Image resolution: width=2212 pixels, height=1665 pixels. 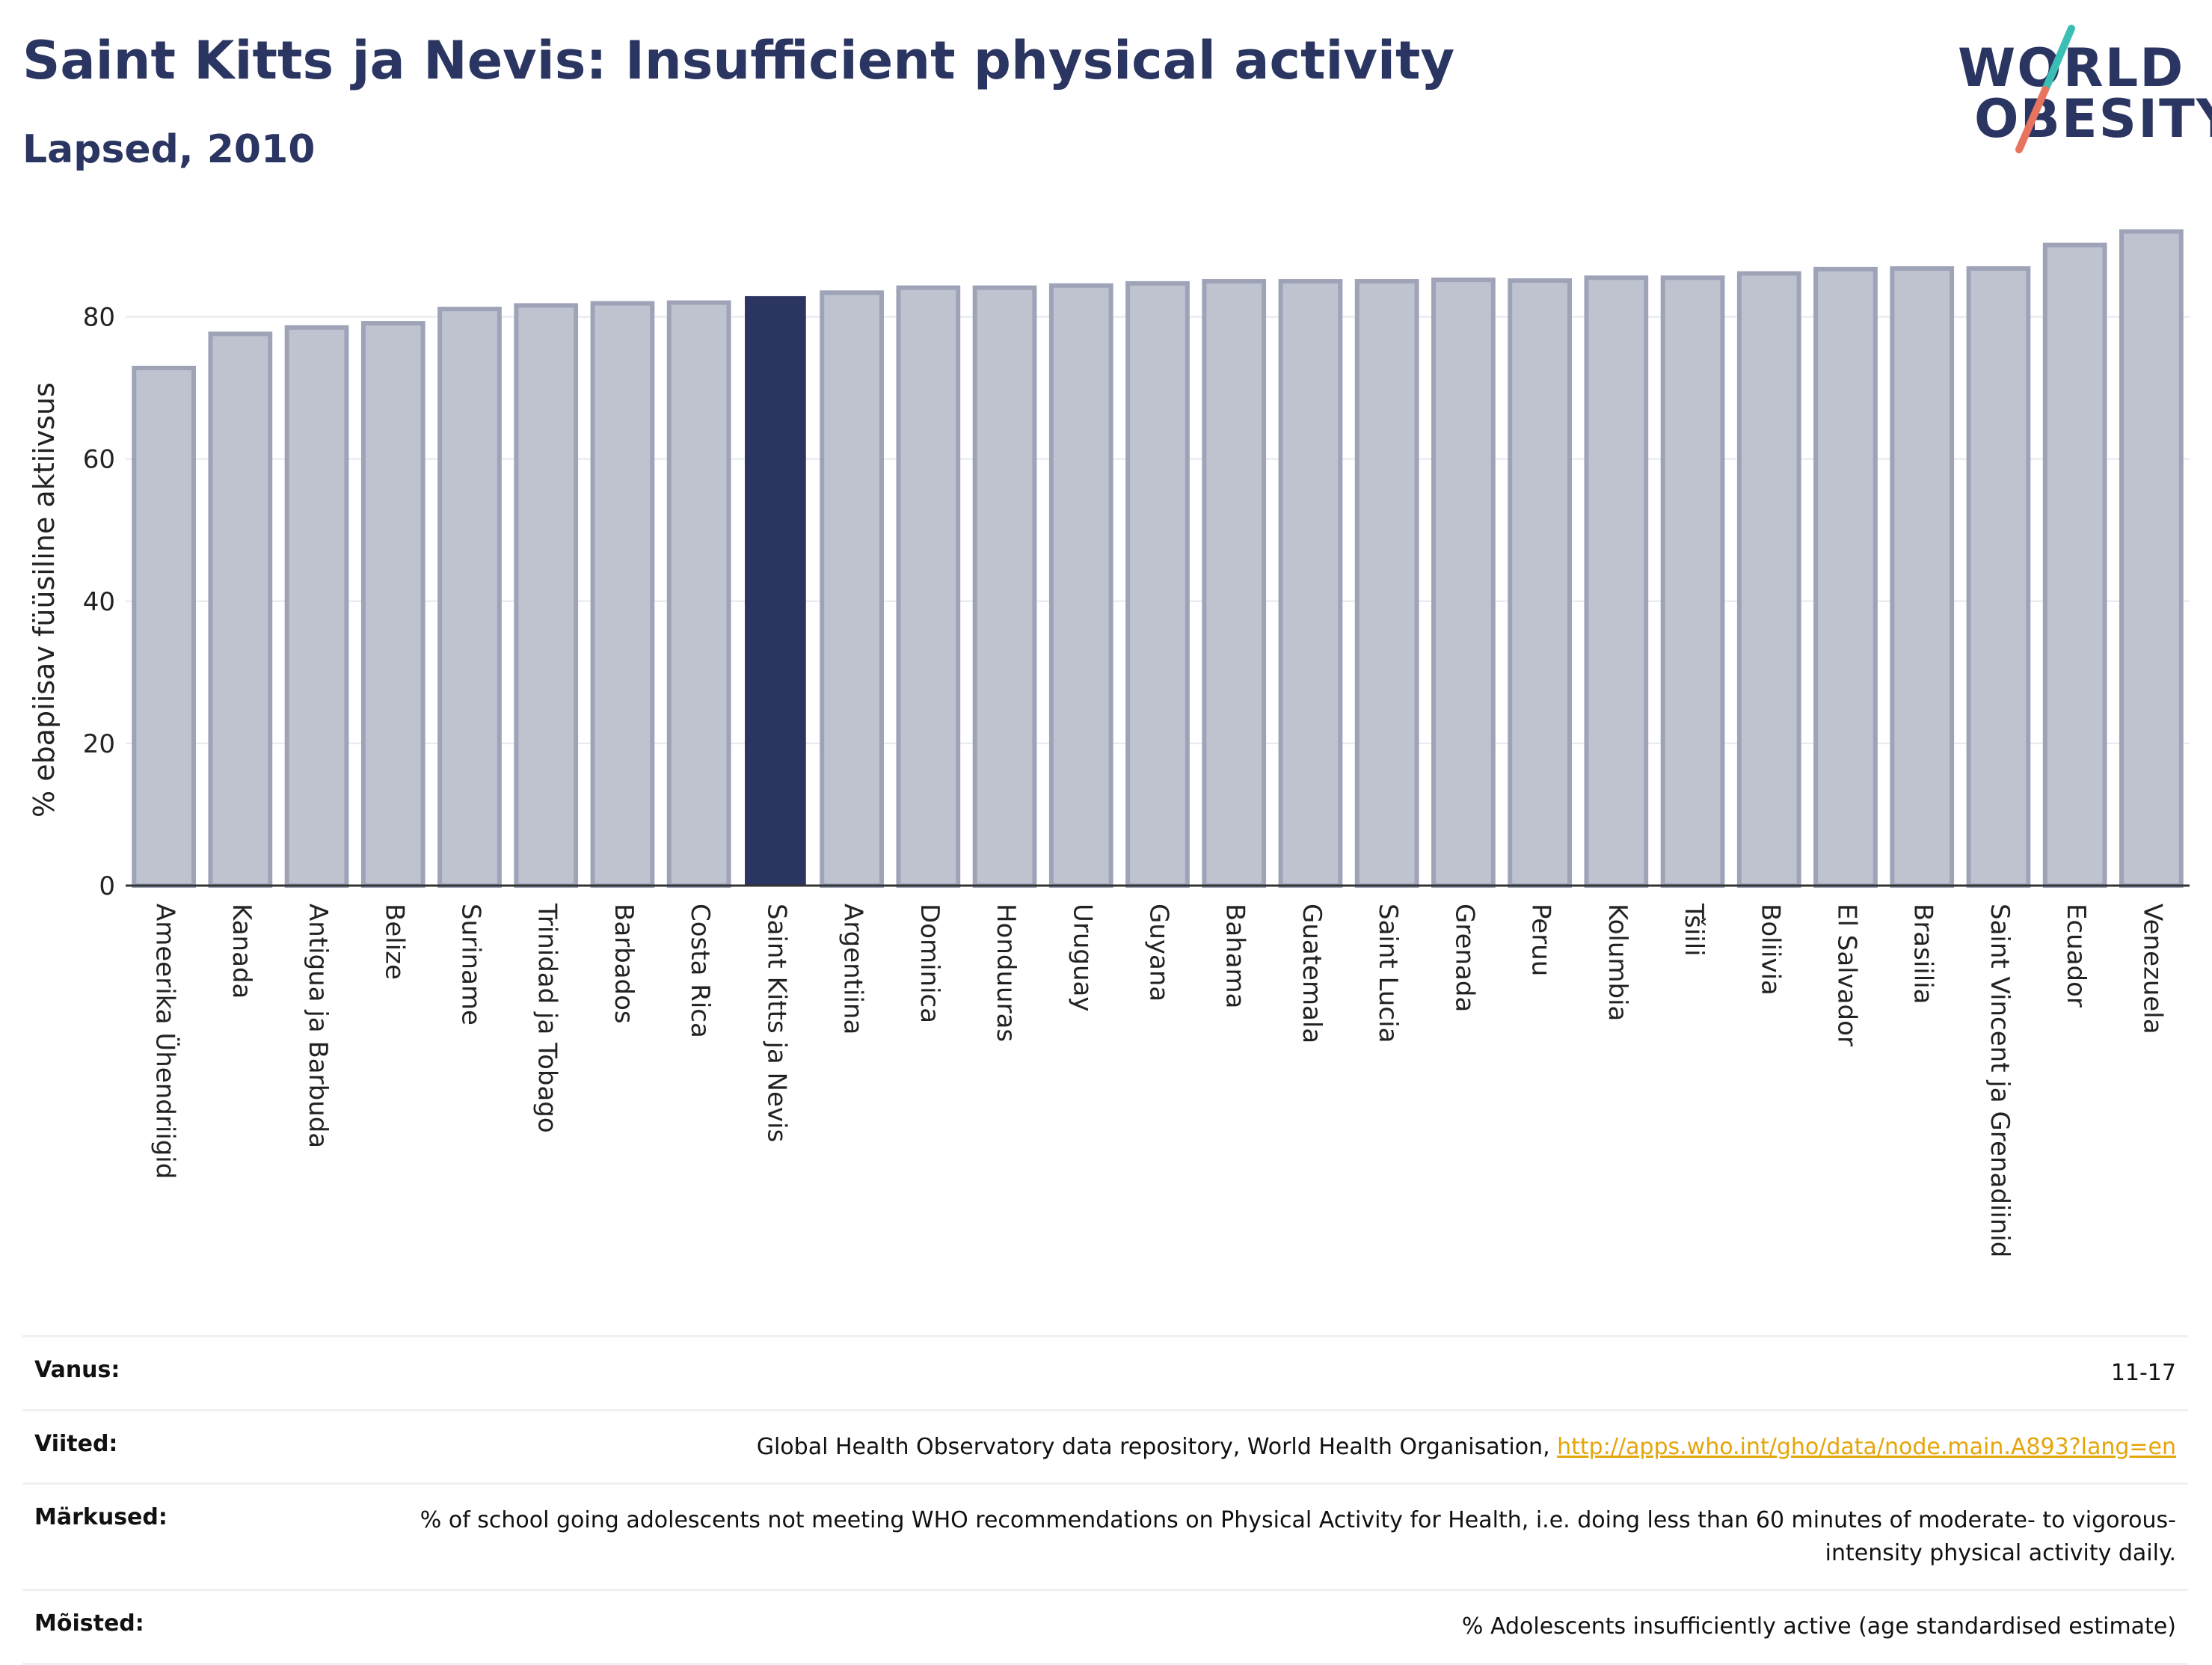 What do you see at coordinates (547, 1018) in the screenshot?
I see `x-tick-label: Trinidad ja Tobago` at bounding box center [547, 1018].